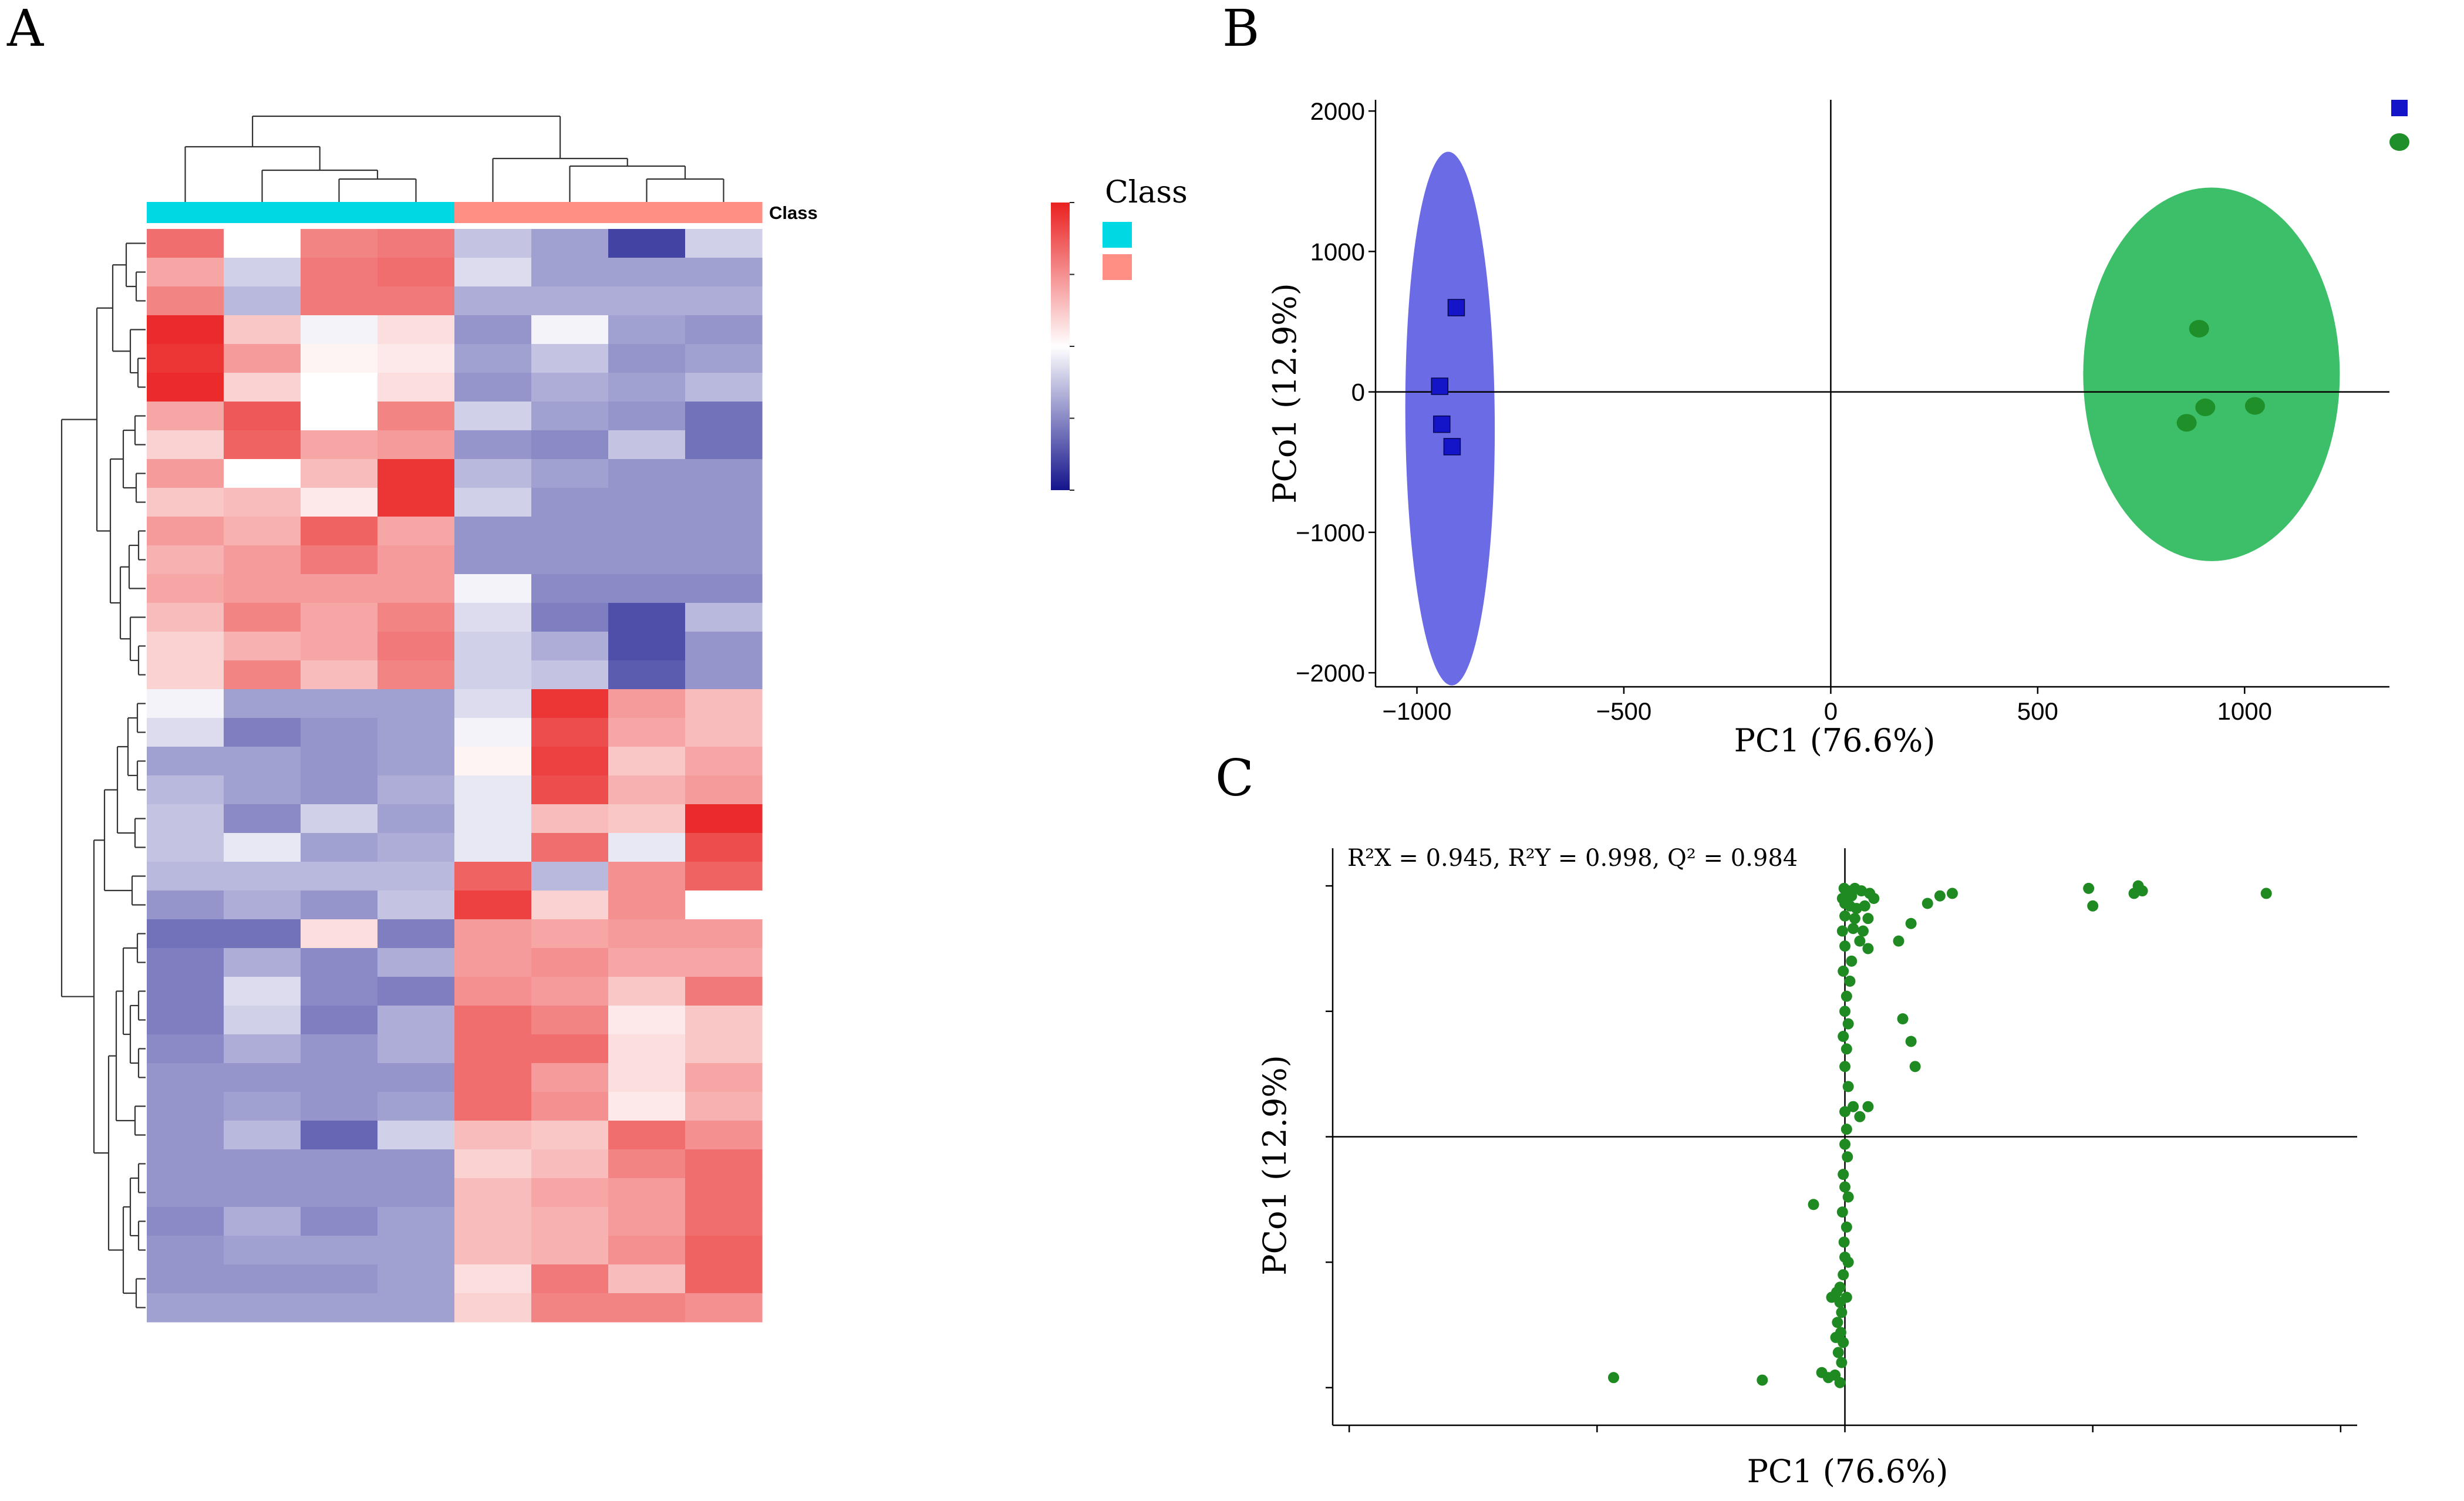 This screenshot has height=1501, width=2464. I want to click on class-legend-swatch, so click(1117, 267).